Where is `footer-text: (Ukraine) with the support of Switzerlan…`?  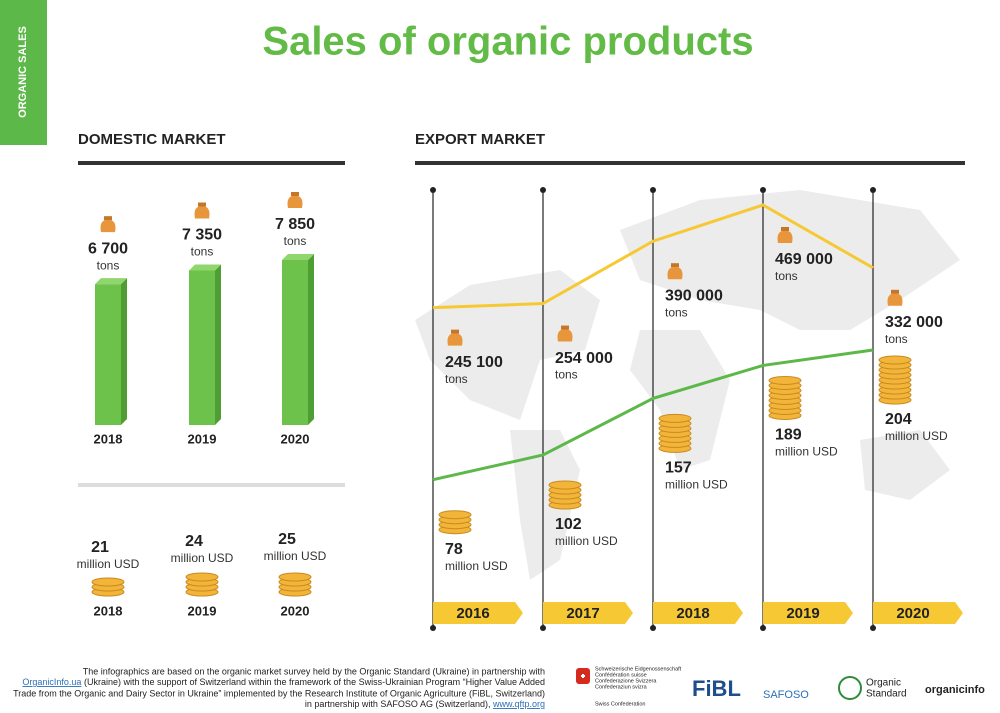 footer-text: (Ukraine) with the support of Switzerlan… is located at coordinates (313, 682).